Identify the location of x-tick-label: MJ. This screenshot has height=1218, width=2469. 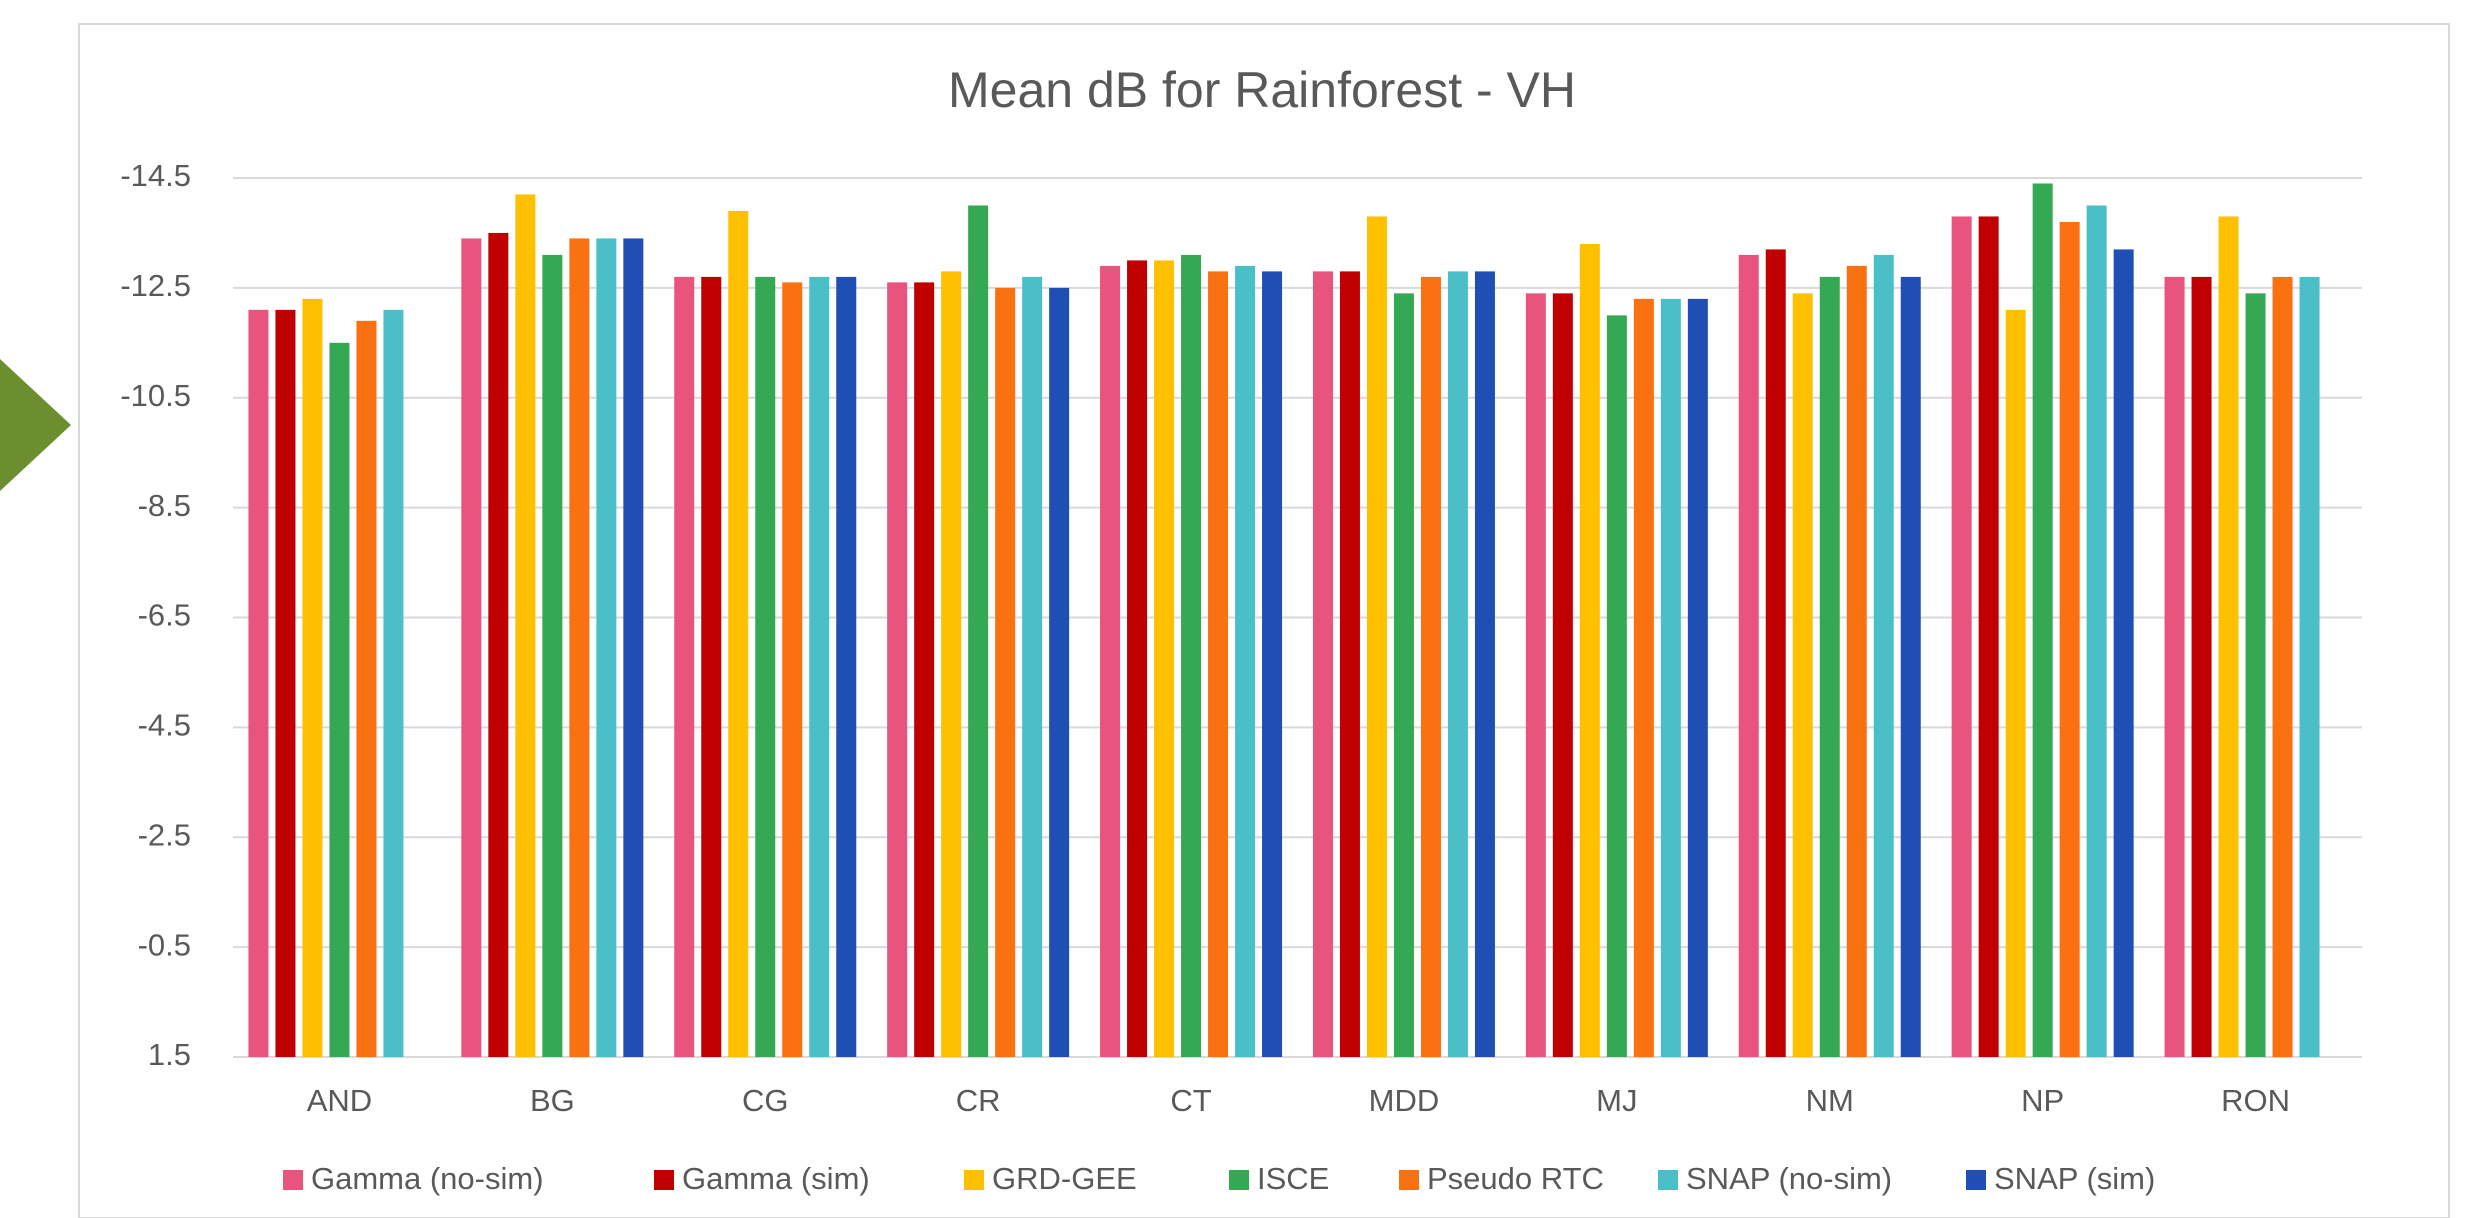
(1616, 1100).